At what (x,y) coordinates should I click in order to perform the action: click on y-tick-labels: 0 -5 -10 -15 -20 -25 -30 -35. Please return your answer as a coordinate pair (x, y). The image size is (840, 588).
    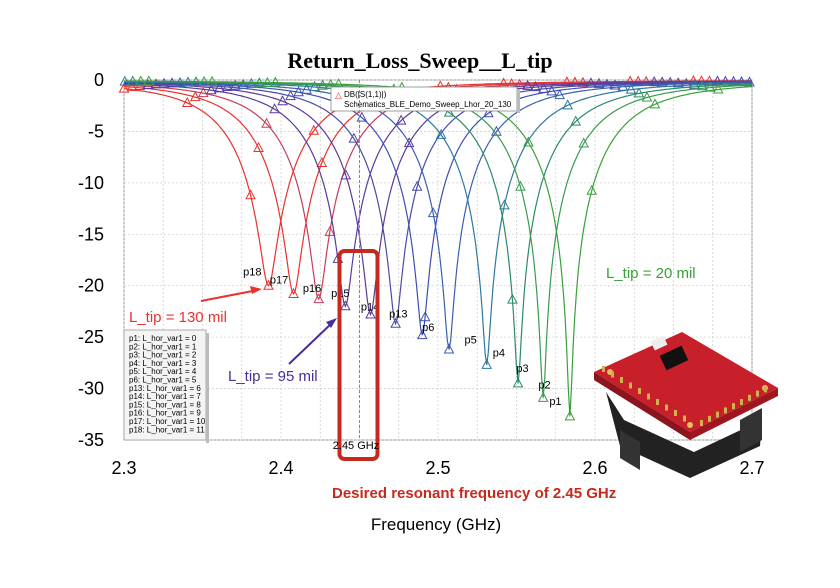
    Looking at the image, I should click on (91, 260).